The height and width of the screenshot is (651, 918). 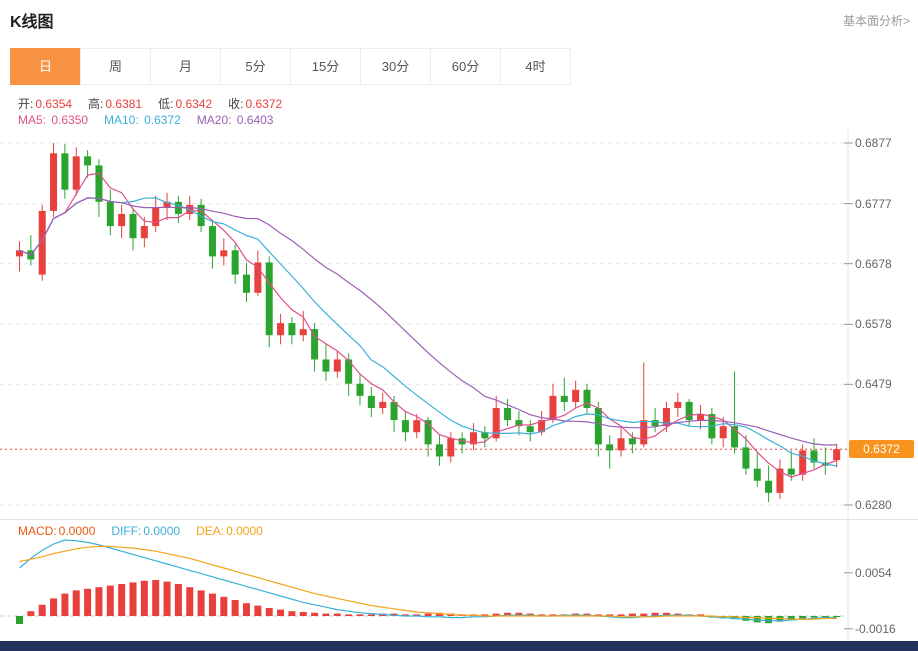 I want to click on y-axis-label: 0.6479, so click(x=873, y=384).